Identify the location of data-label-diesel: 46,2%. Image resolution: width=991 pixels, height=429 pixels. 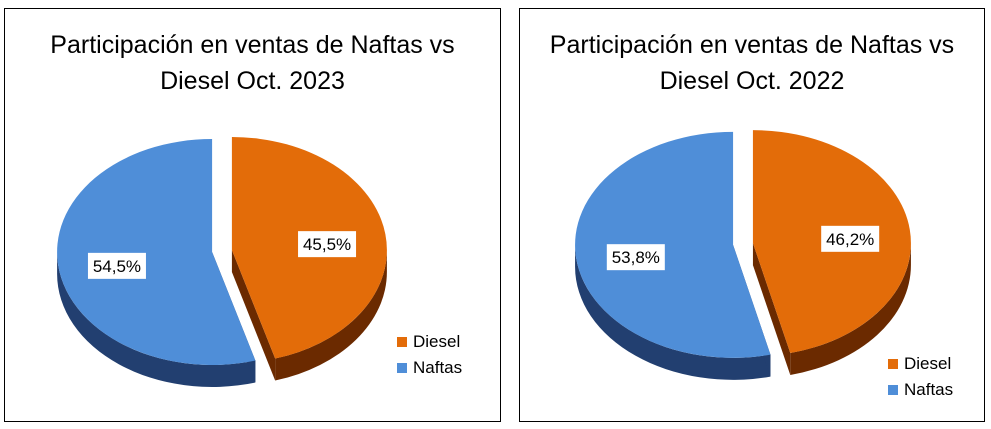
(850, 239).